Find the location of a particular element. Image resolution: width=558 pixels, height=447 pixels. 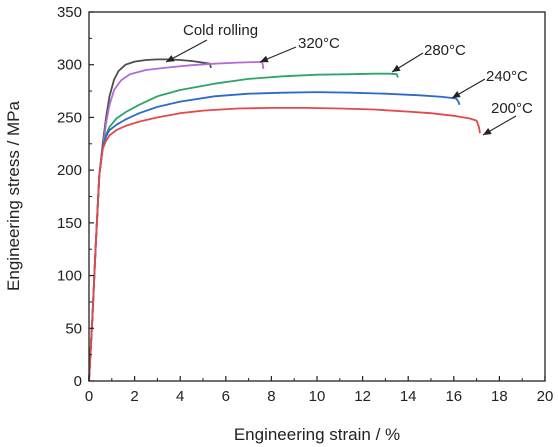

y-tick-label-3: 150 is located at coordinates (69, 223).